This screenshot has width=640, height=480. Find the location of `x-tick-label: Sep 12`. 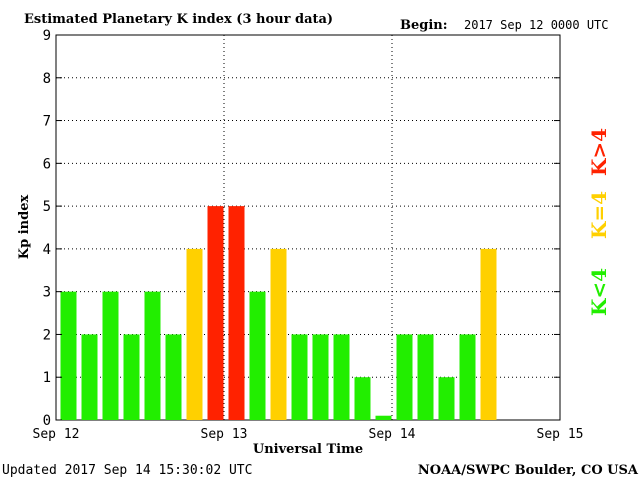

x-tick-label: Sep 12 is located at coordinates (56, 434).